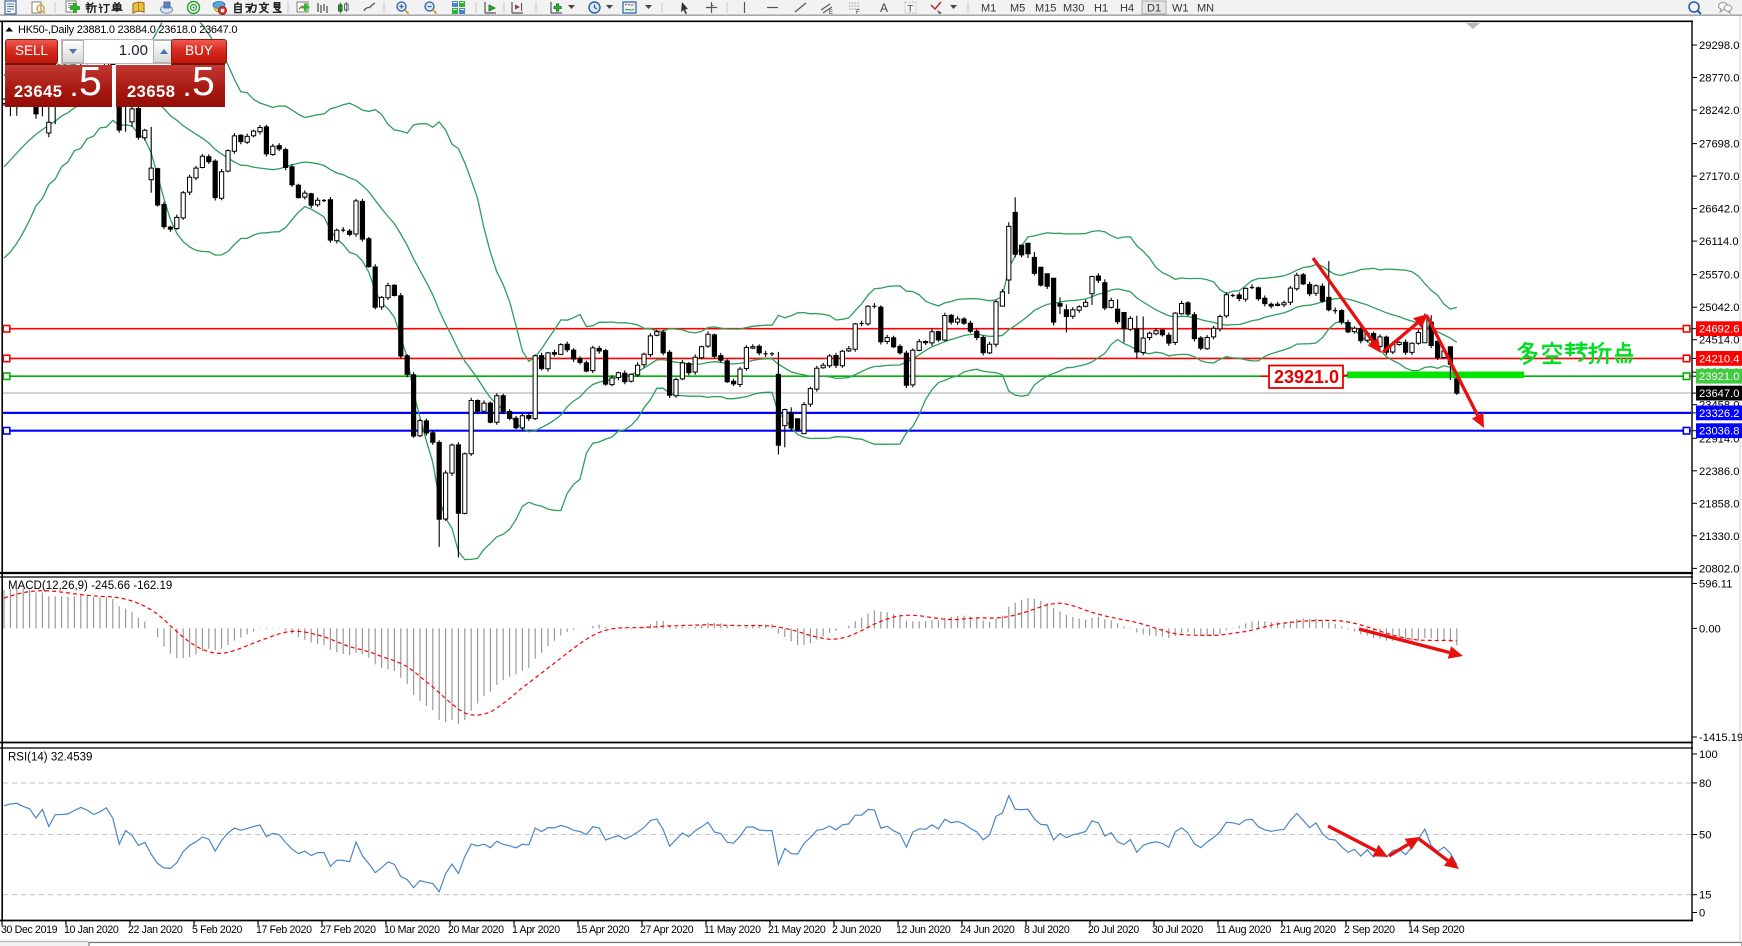  What do you see at coordinates (1073, 9) in the screenshot?
I see `svg-text: M30` at bounding box center [1073, 9].